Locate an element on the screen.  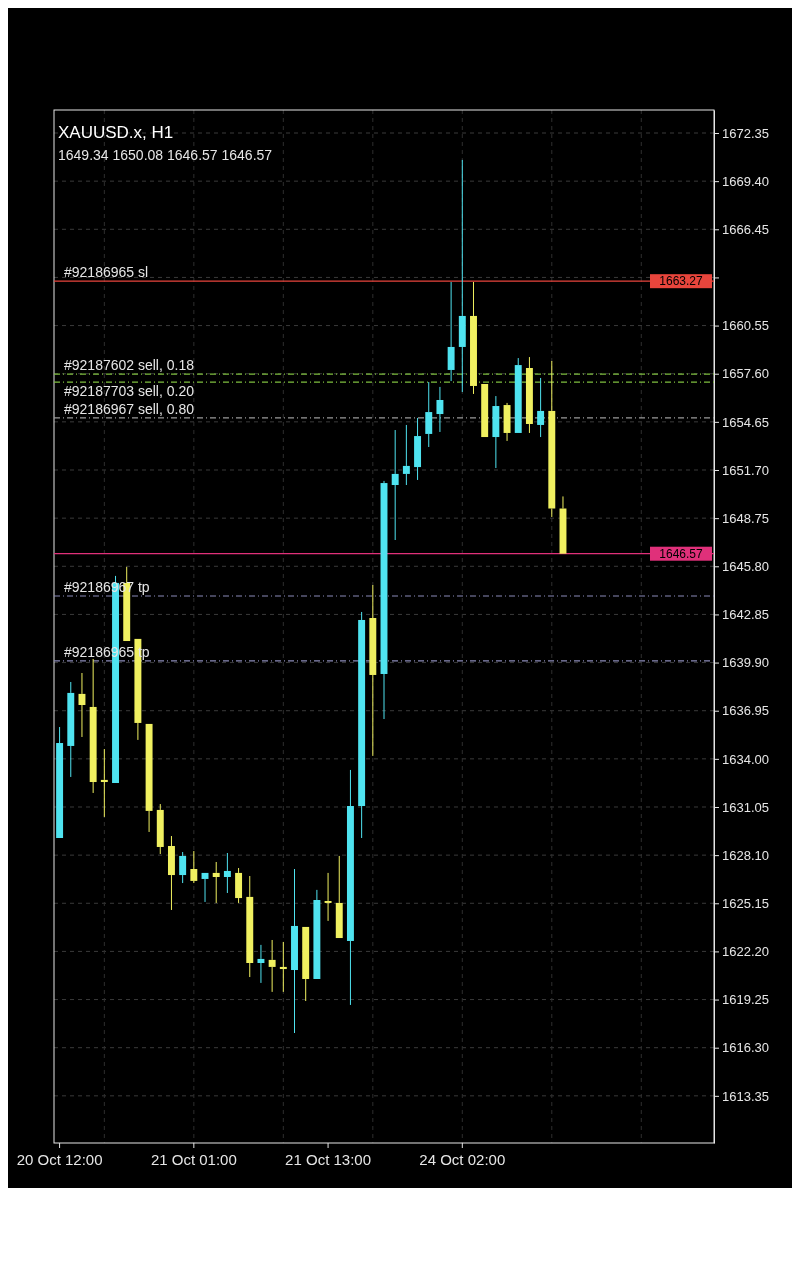
y-tick-label: 1648.75 is located at coordinates (745, 518).